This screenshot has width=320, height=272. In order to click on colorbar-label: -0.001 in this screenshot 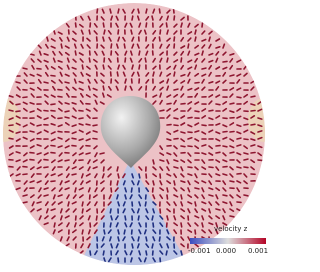, I will do `click(199, 251)`.